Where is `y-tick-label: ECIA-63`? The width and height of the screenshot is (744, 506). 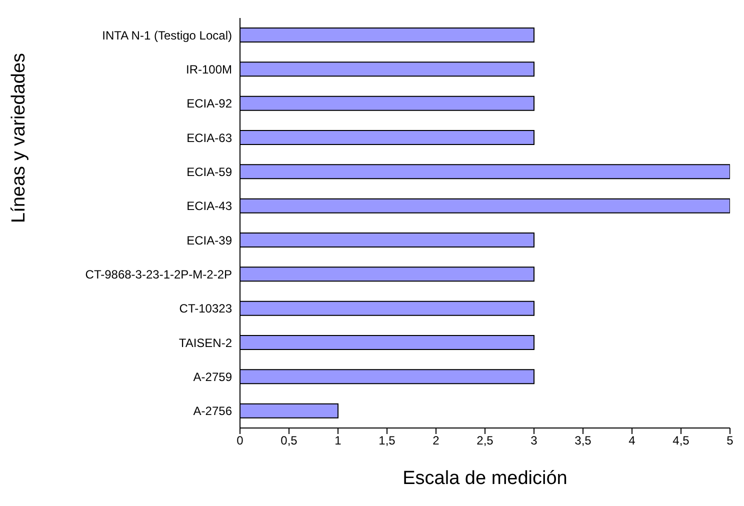 y-tick-label: ECIA-63 is located at coordinates (209, 137).